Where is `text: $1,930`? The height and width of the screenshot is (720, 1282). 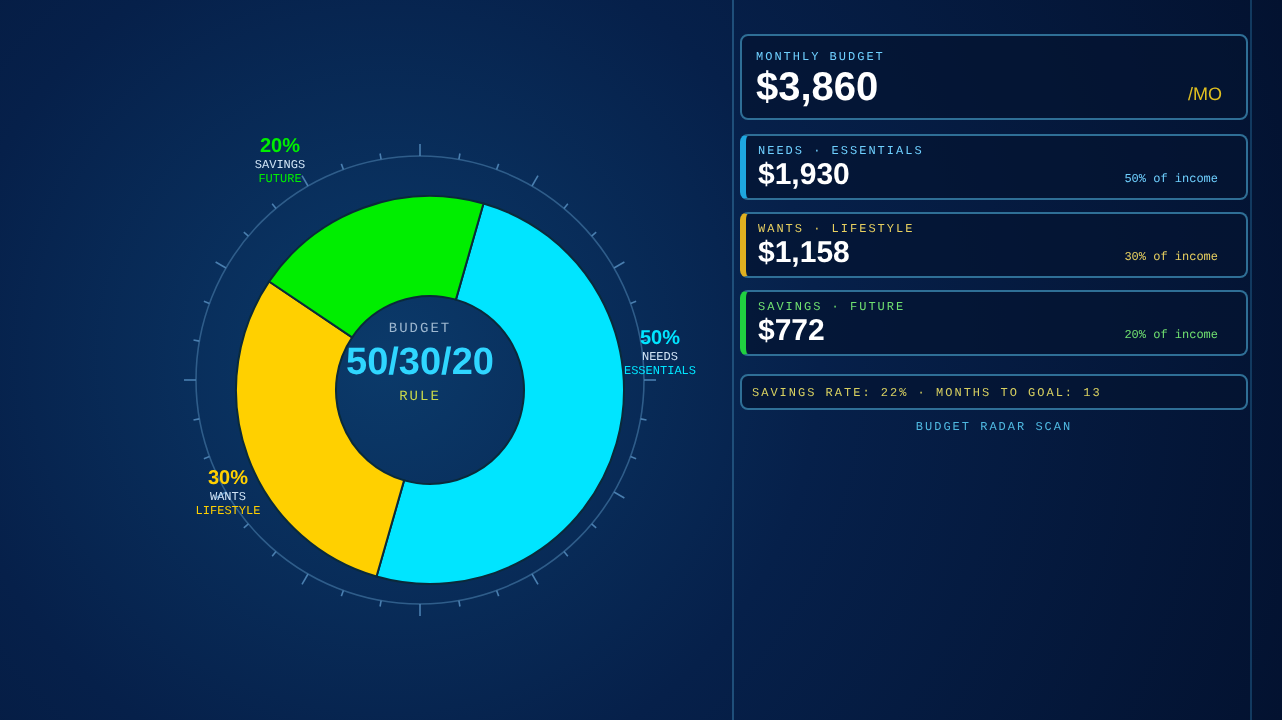
text: $1,930 is located at coordinates (804, 175).